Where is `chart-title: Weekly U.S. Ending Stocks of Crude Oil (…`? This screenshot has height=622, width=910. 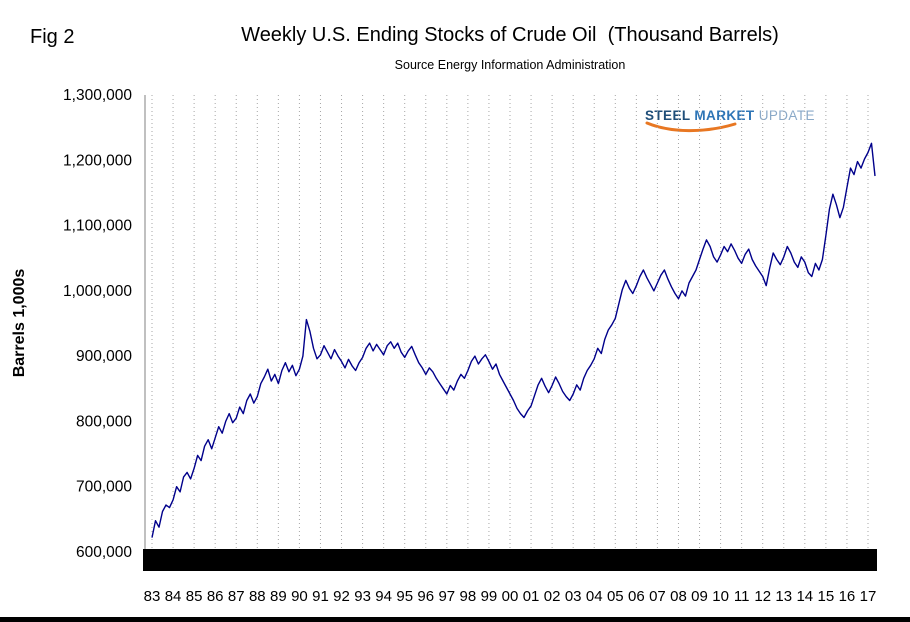
chart-title: Weekly U.S. Ending Stocks of Crude Oil (… is located at coordinates (510, 35).